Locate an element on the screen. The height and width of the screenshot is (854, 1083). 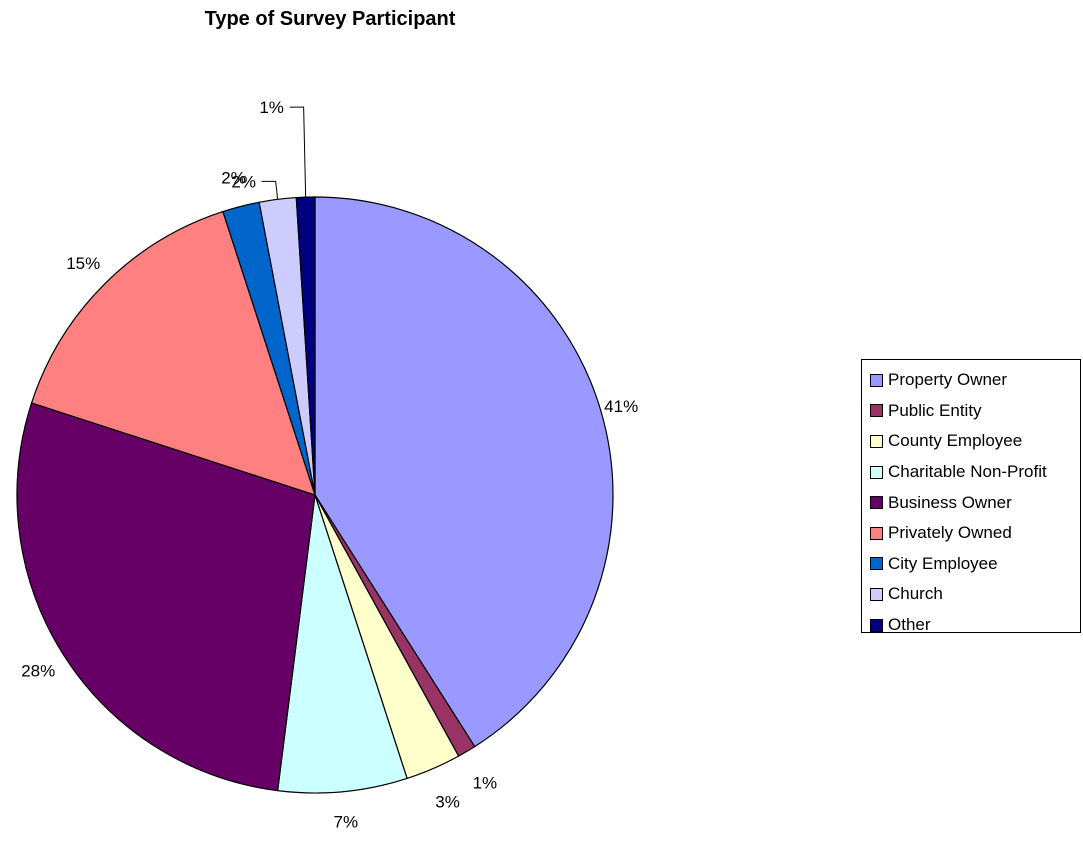
data-label-business-owner: 28% is located at coordinates (38, 671).